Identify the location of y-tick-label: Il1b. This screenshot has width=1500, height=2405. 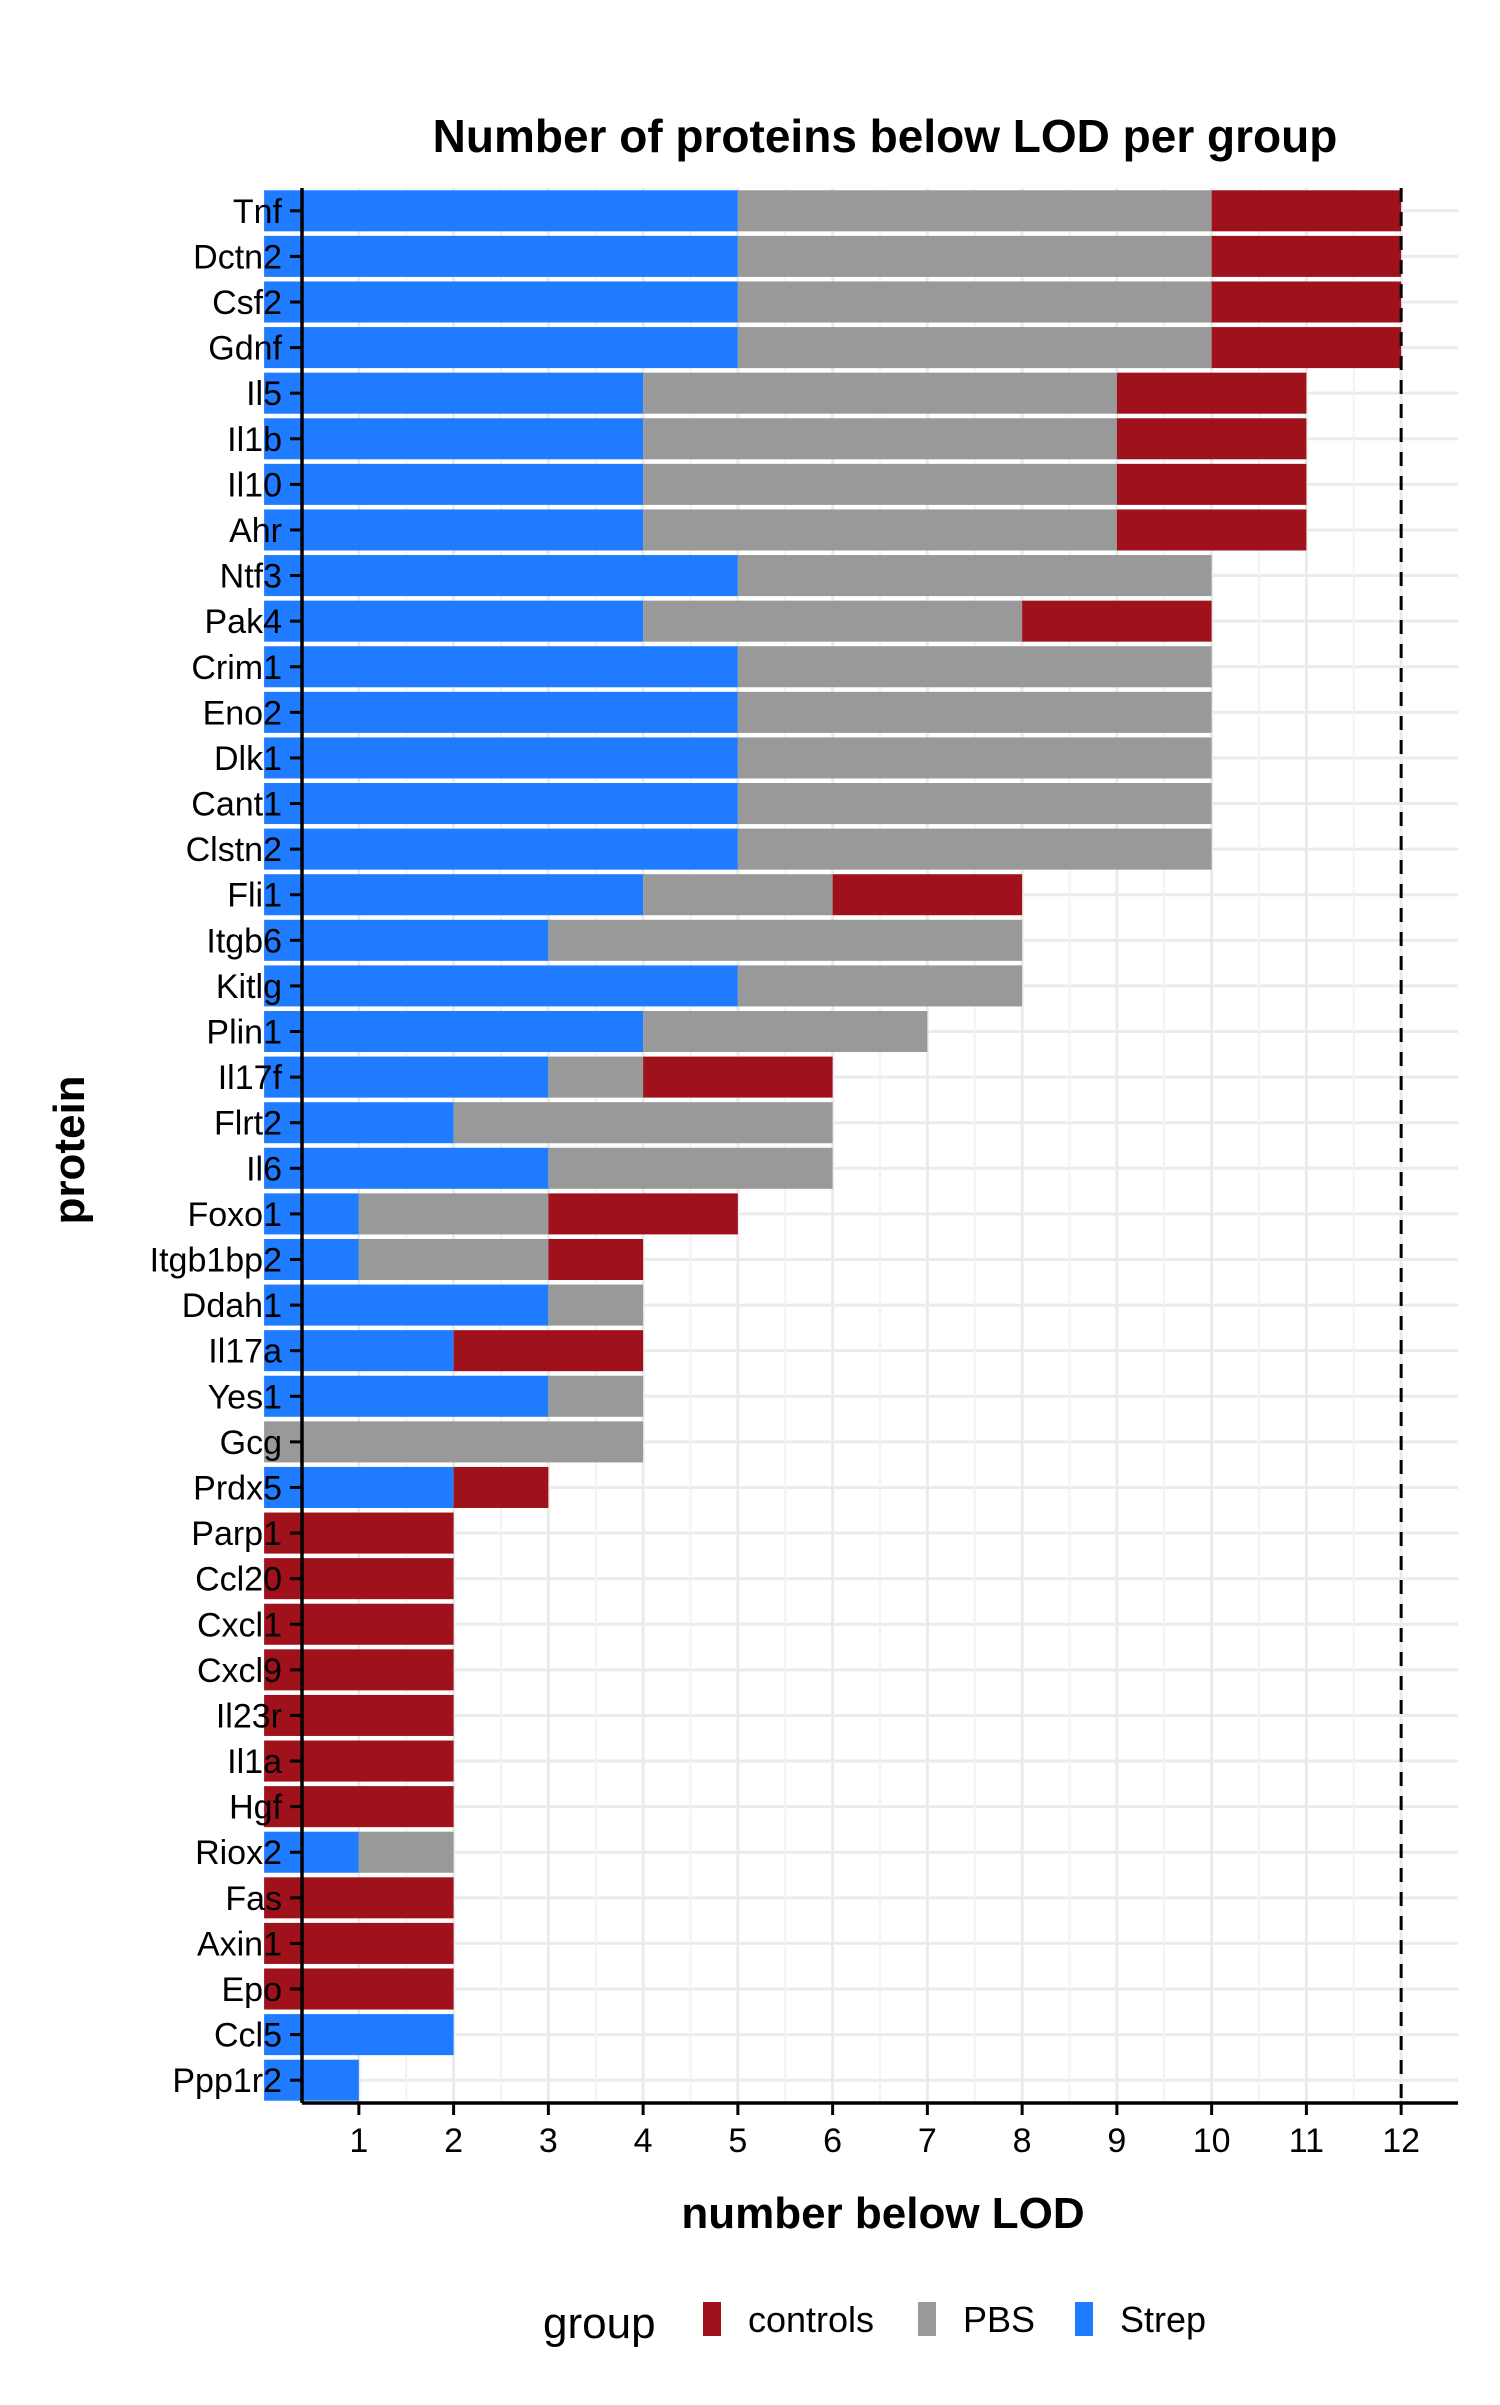
(254, 440).